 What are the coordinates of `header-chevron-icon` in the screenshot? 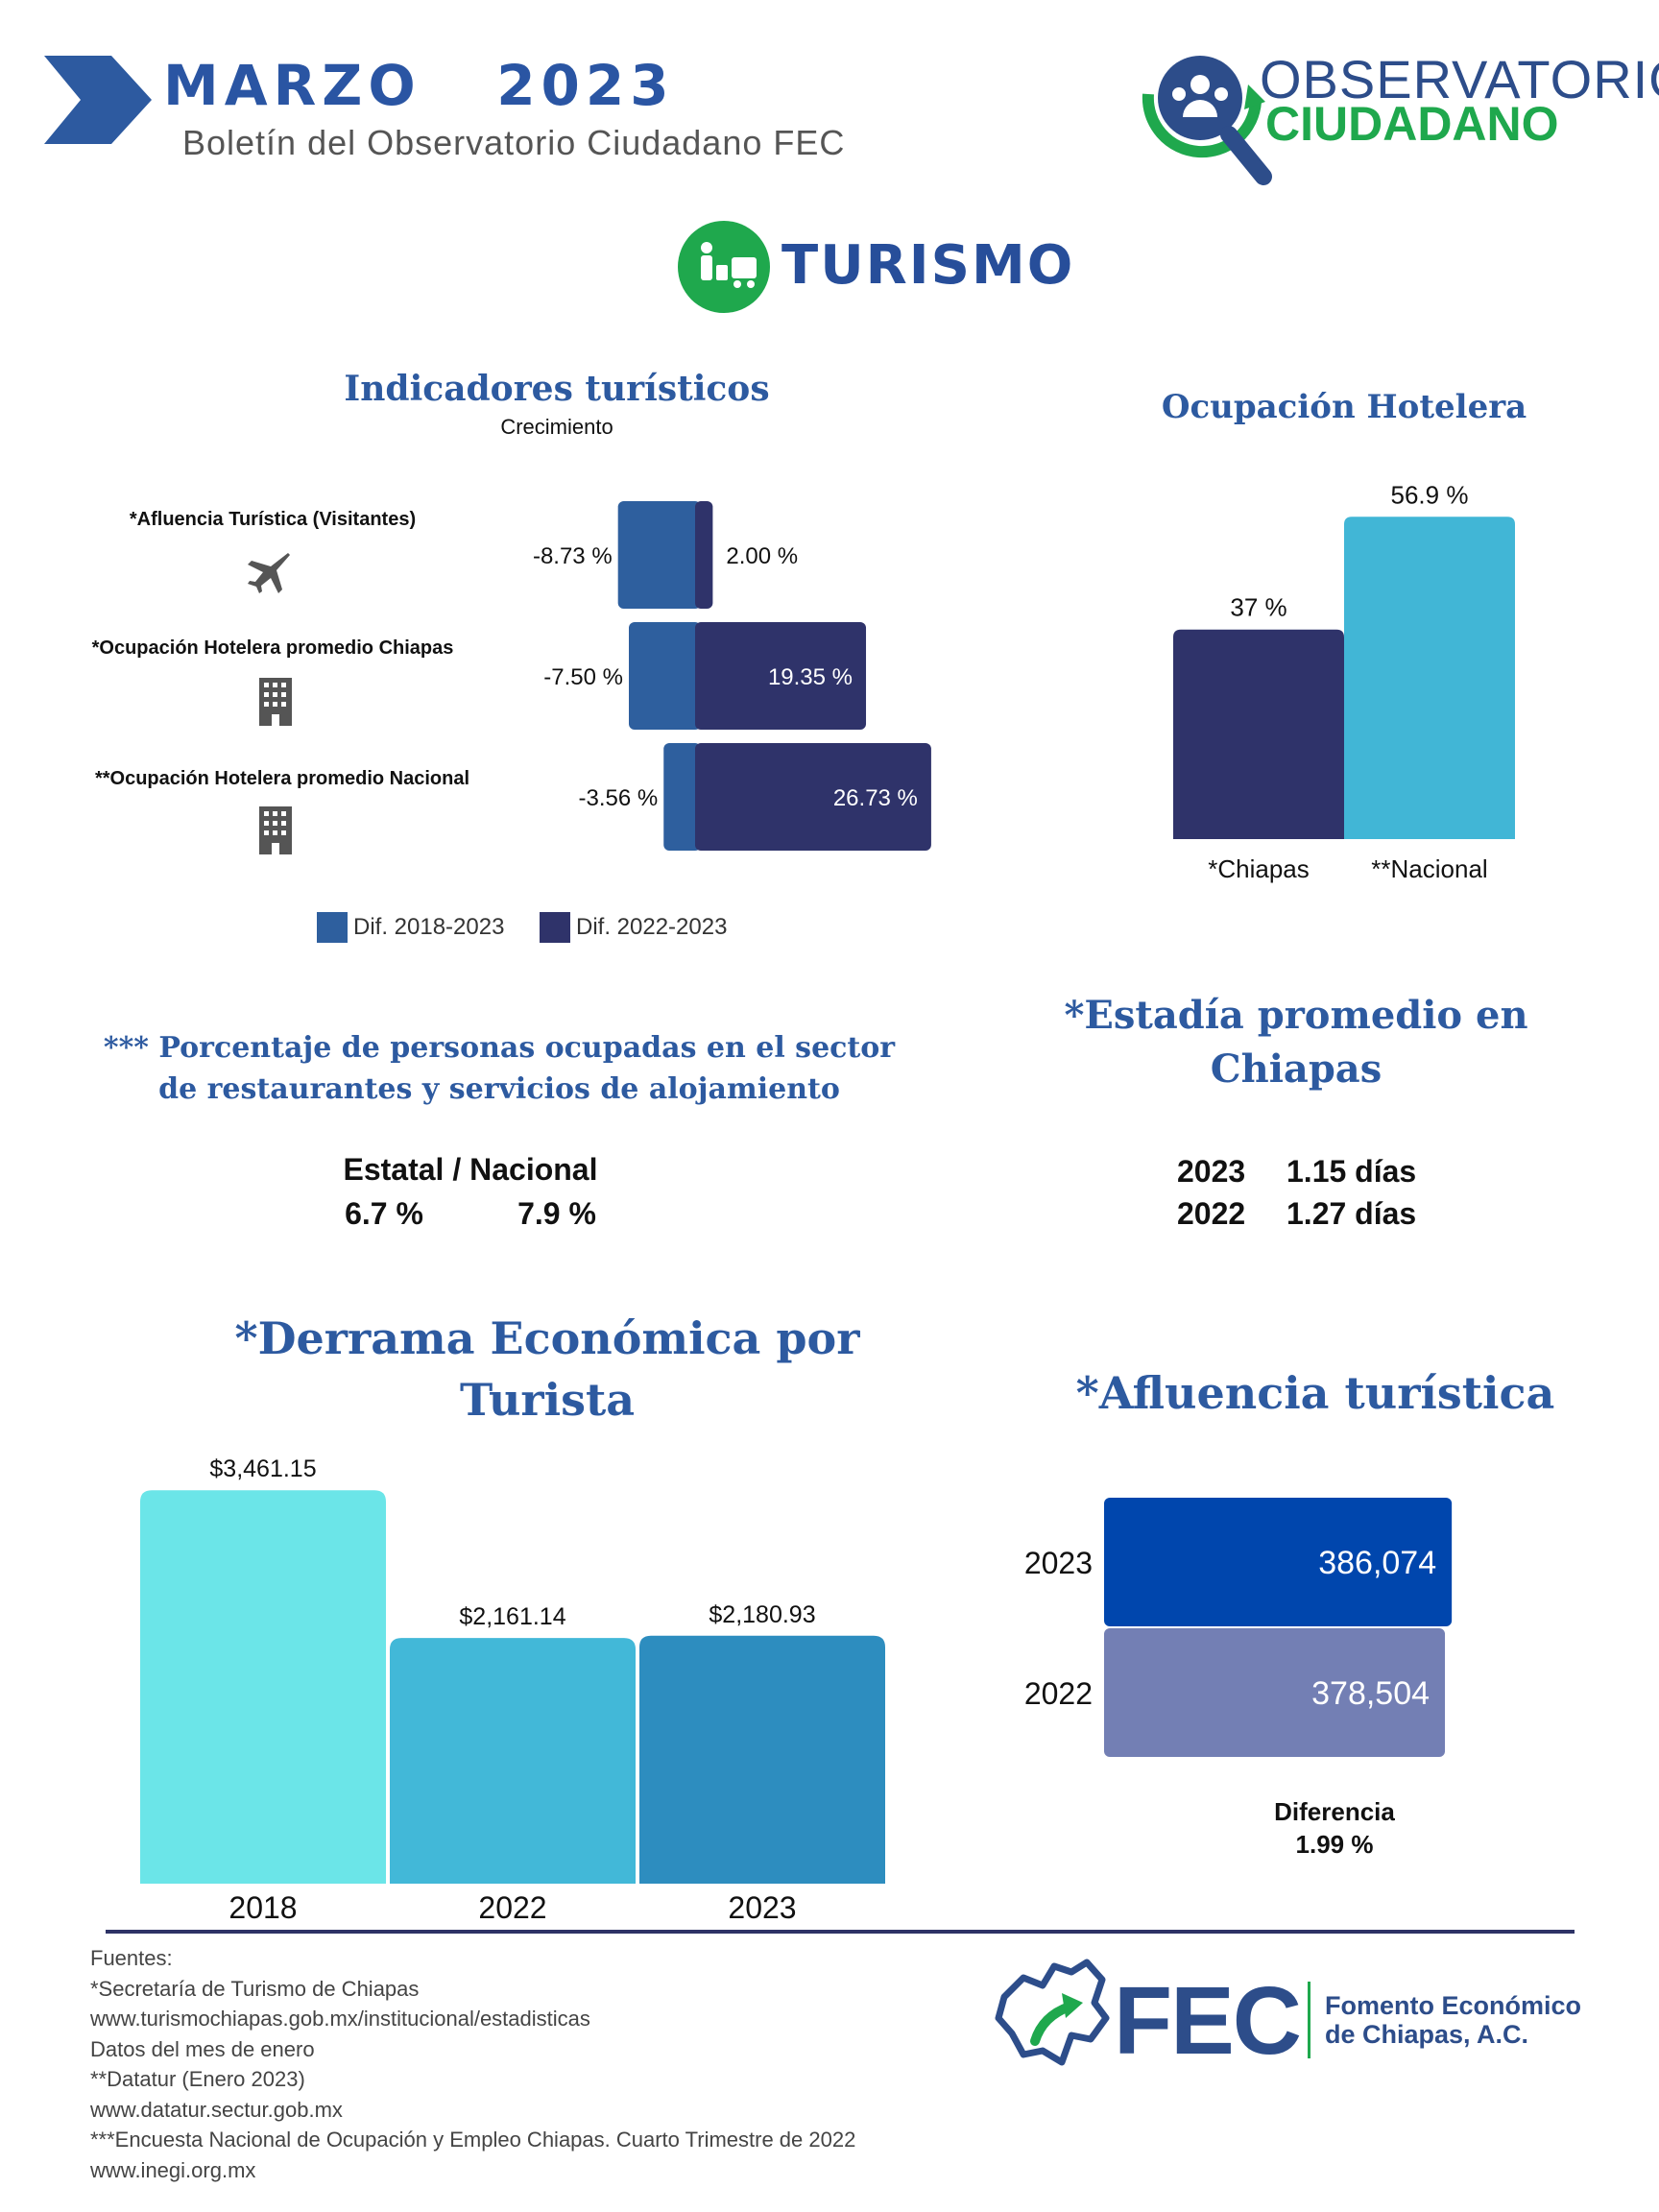 It's located at (98, 100).